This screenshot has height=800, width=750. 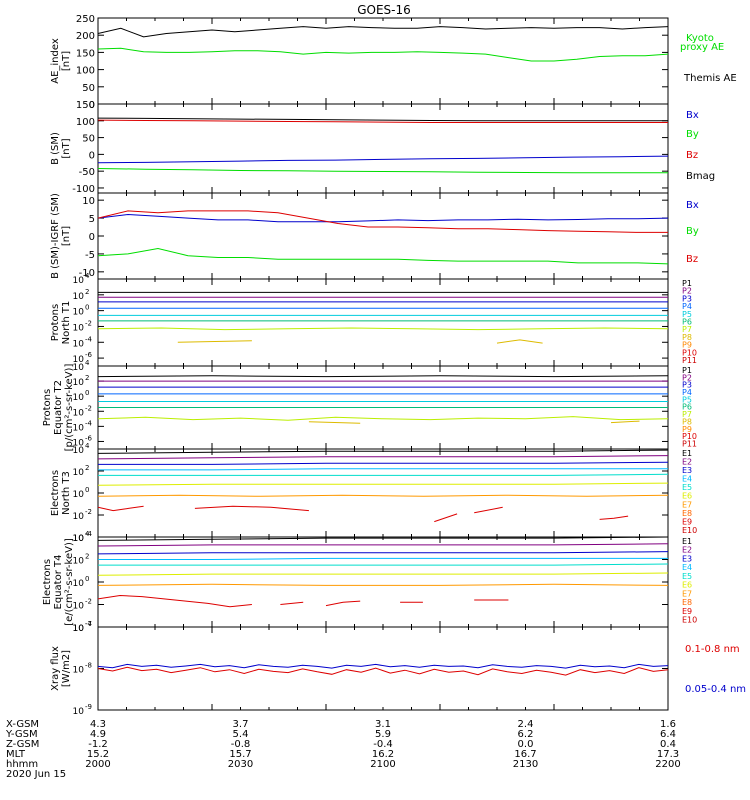 I want to click on y-tick-label: -5, so click(x=90, y=255).